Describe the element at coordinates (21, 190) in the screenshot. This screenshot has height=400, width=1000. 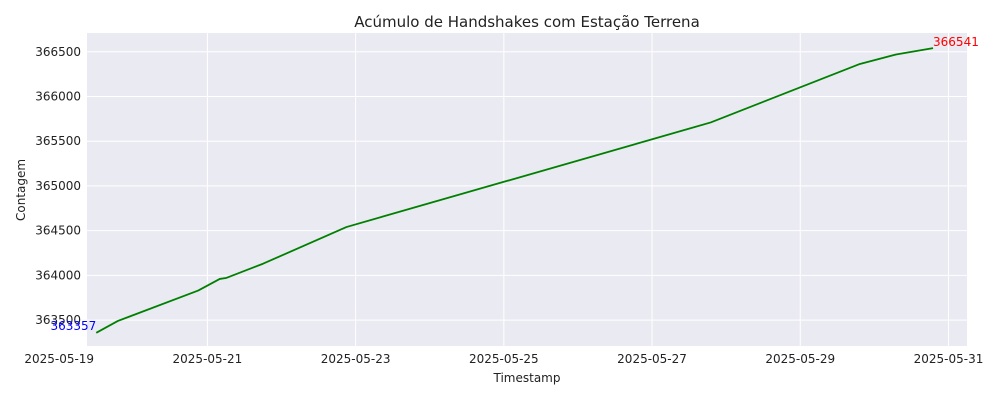
I see `y-axis-label: Contagem` at that location.